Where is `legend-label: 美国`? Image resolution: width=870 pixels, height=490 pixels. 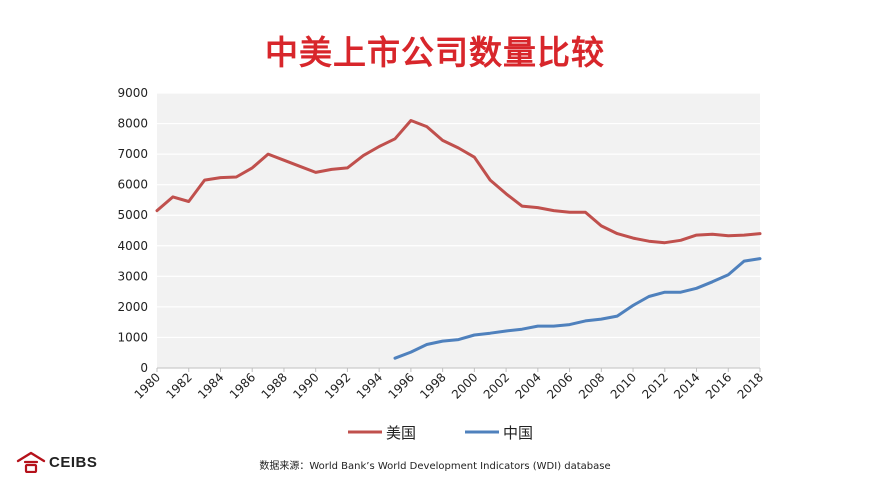 legend-label: 美国 is located at coordinates (401, 433).